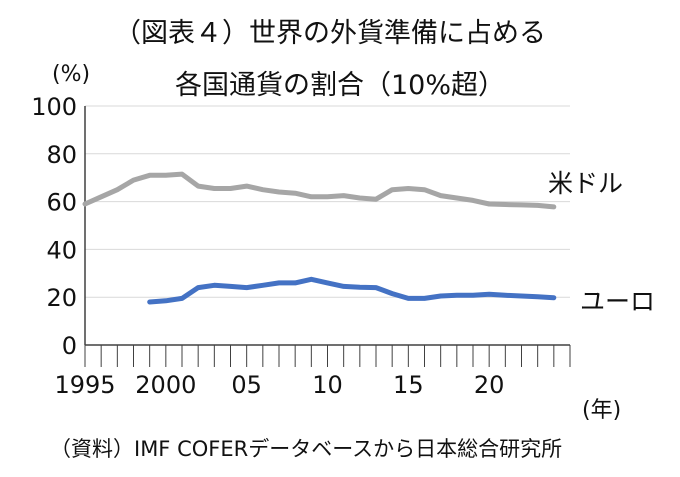  What do you see at coordinates (306, 449) in the screenshot?
I see `source-note: （資料）IMF COFERデータベースから日本総合研究所` at bounding box center [306, 449].